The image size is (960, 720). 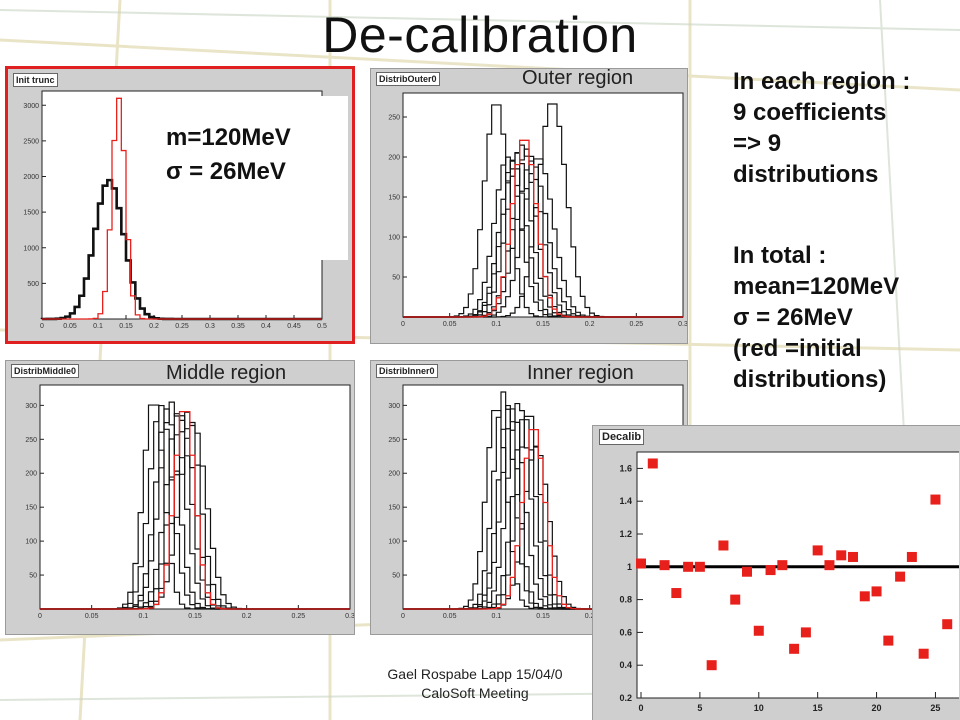 I want to click on inner-region-label: DistribInner0, so click(x=407, y=371).